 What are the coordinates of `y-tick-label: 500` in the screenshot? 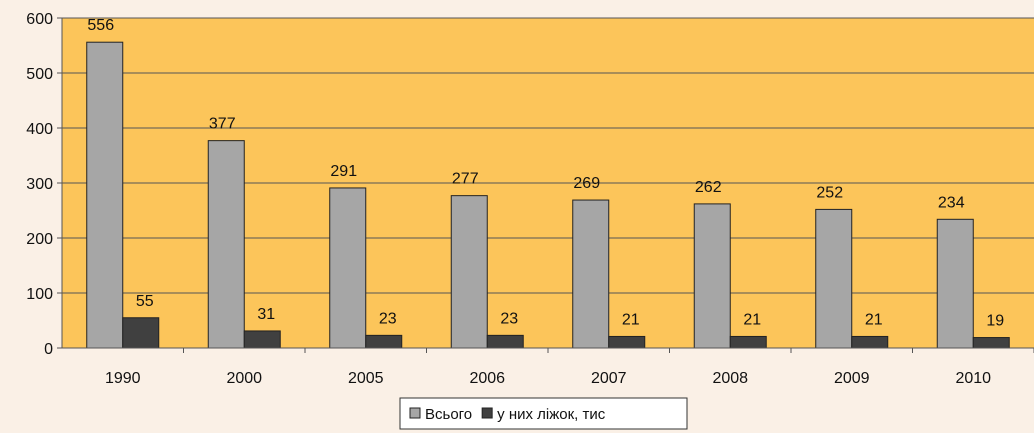 It's located at (39, 74).